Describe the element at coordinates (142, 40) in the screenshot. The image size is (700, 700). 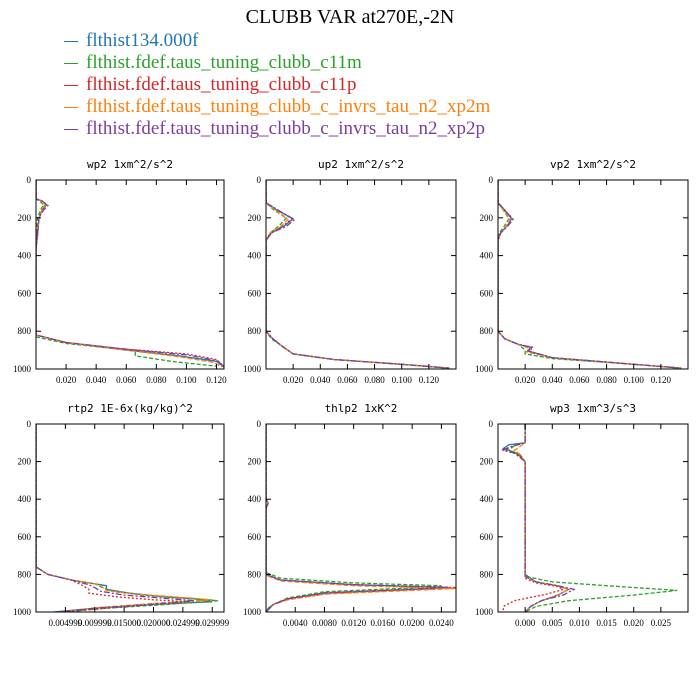
I see `legend-label: flthist134.000f` at that location.